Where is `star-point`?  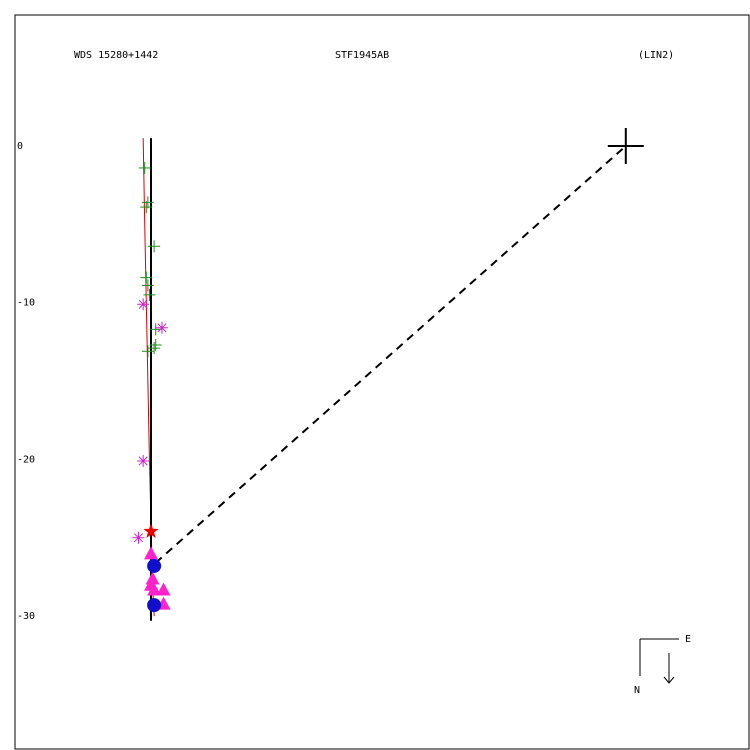 star-point is located at coordinates (151, 530).